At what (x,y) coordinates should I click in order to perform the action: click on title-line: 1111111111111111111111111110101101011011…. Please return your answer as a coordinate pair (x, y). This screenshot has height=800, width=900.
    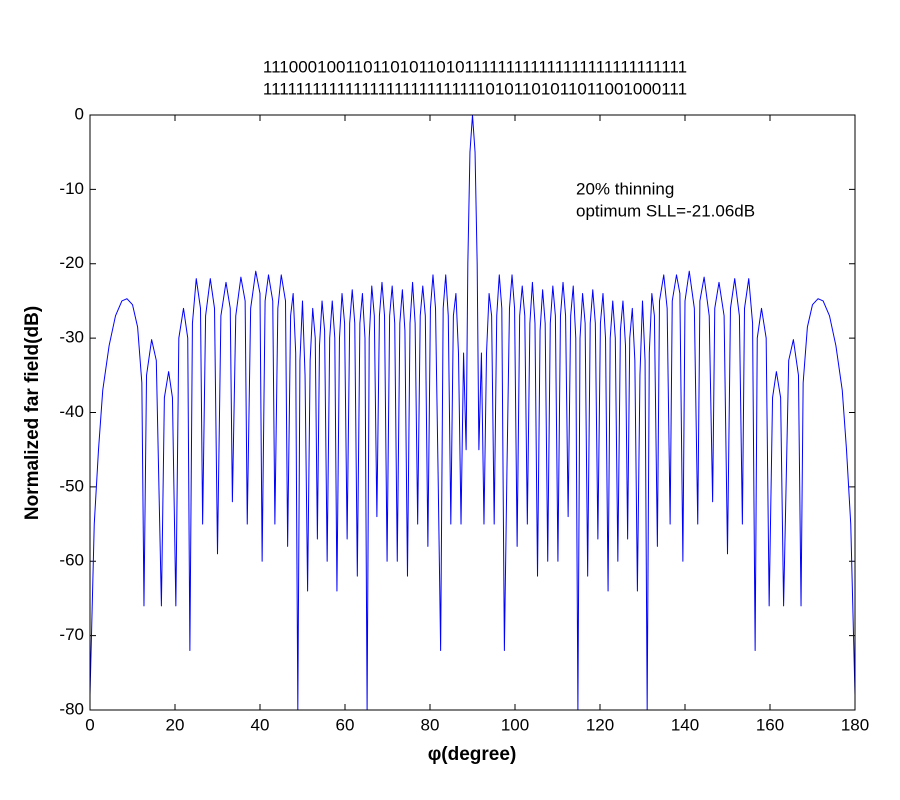
    Looking at the image, I should click on (475, 88).